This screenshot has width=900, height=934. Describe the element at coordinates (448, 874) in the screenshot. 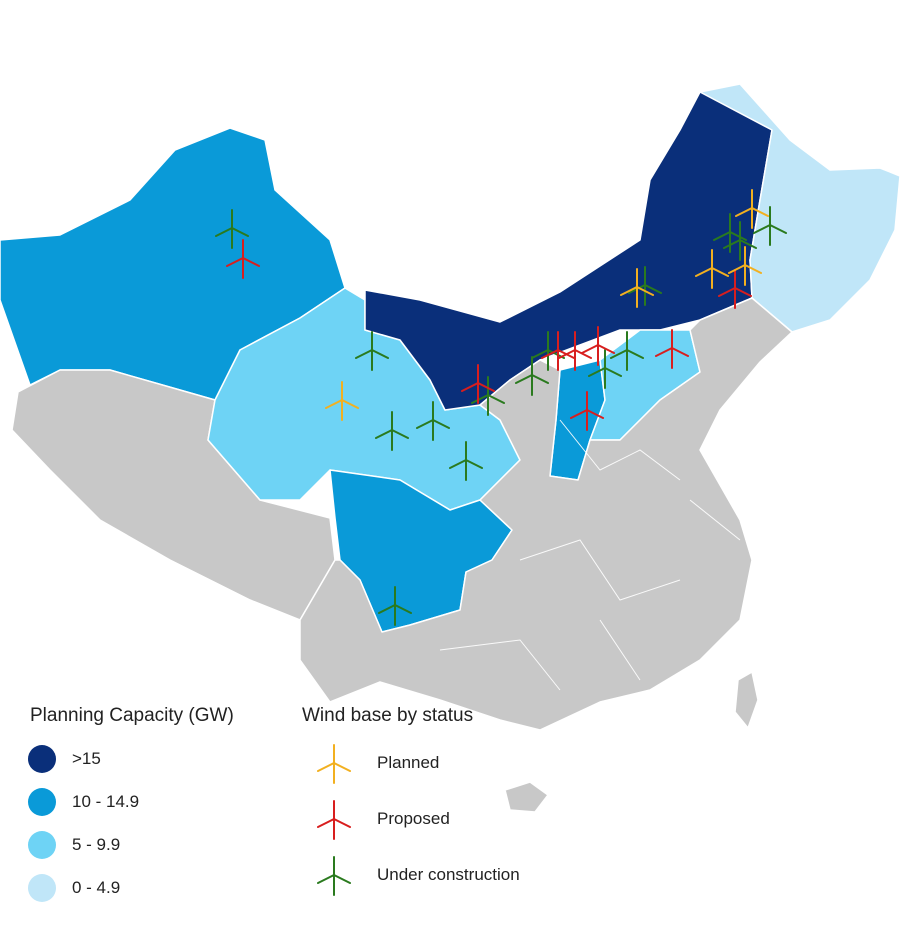

I see `legend-label: Under construction` at that location.